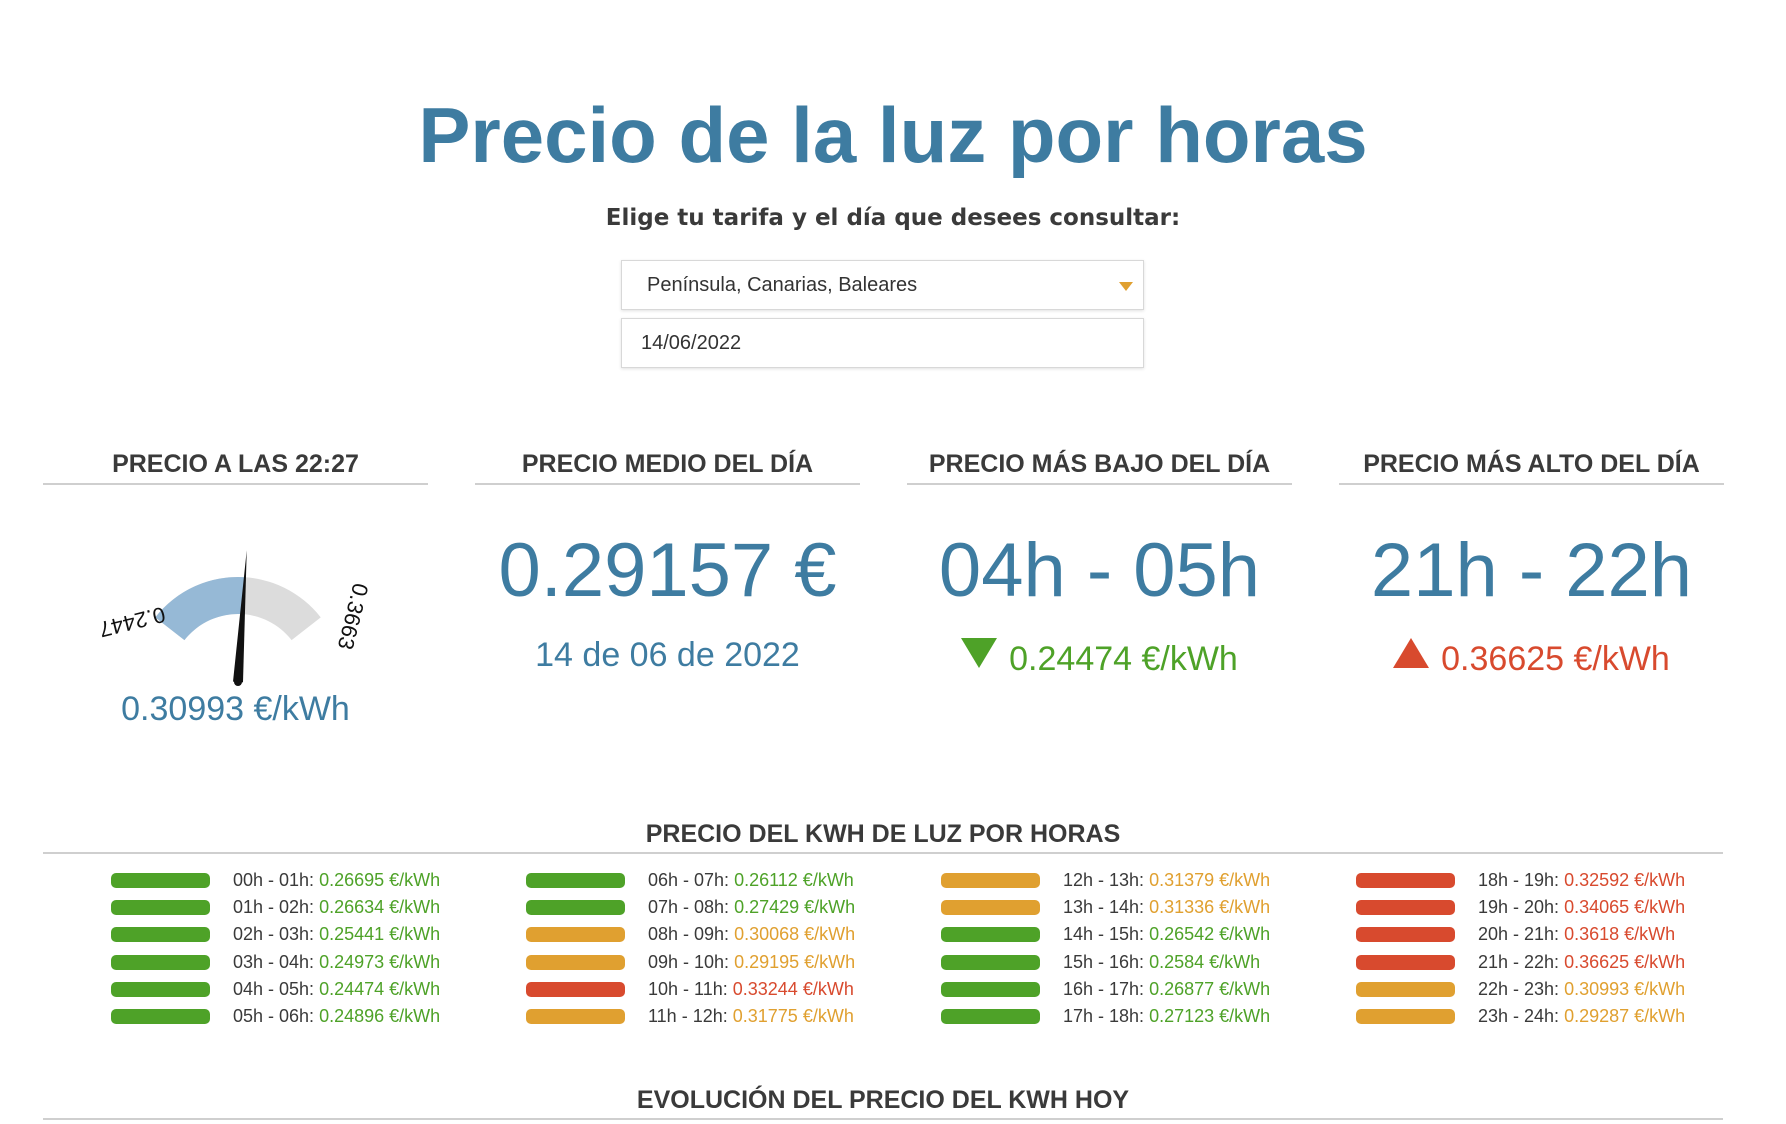  Describe the element at coordinates (882, 343) in the screenshot. I see `date-input: 14/06/2022` at that location.